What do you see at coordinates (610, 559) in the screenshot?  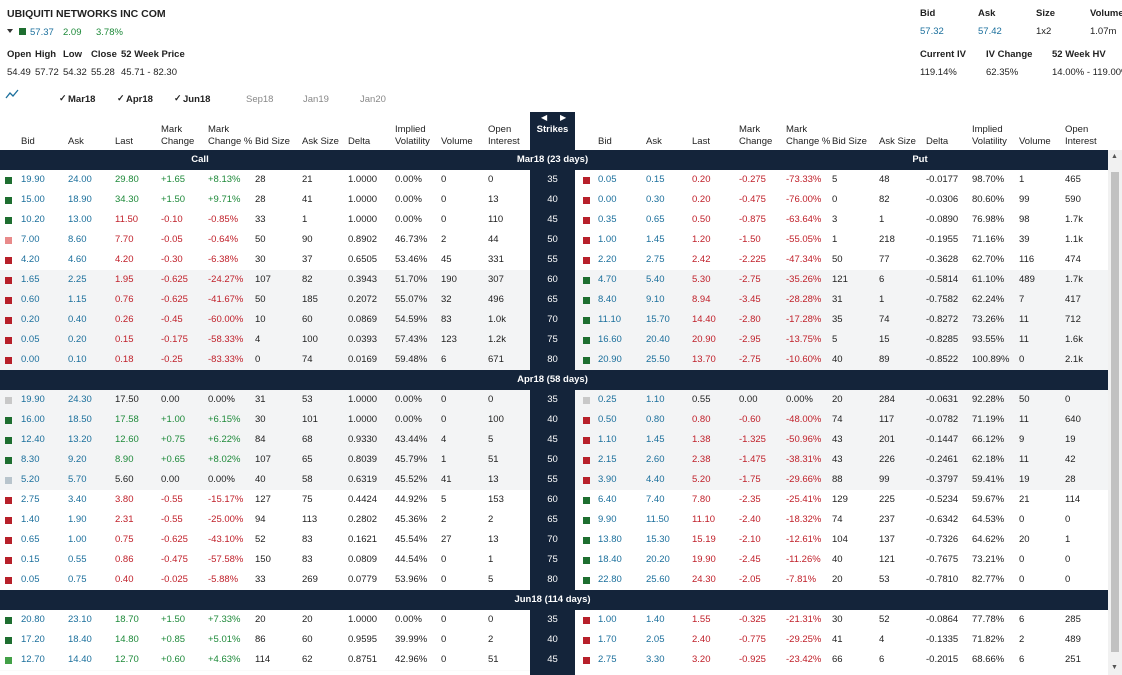 I see `put-cell: 18.40` at bounding box center [610, 559].